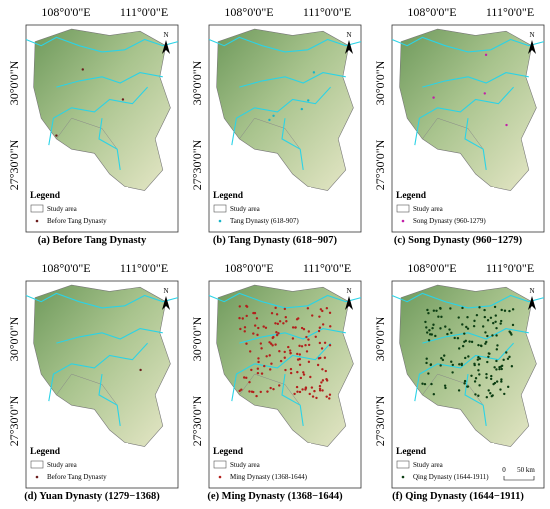  I want to click on latitude-label: 27°30'0"N, so click(197, 420).